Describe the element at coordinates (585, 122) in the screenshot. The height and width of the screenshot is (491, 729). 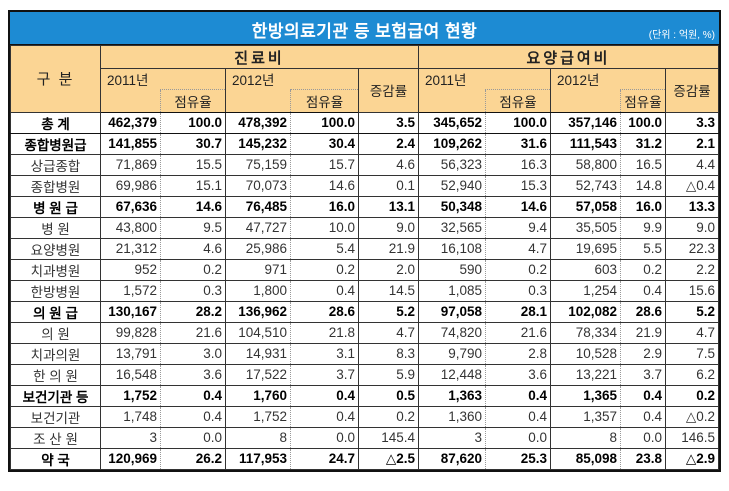
I see `cell-benefit-2012: 357,146` at that location.